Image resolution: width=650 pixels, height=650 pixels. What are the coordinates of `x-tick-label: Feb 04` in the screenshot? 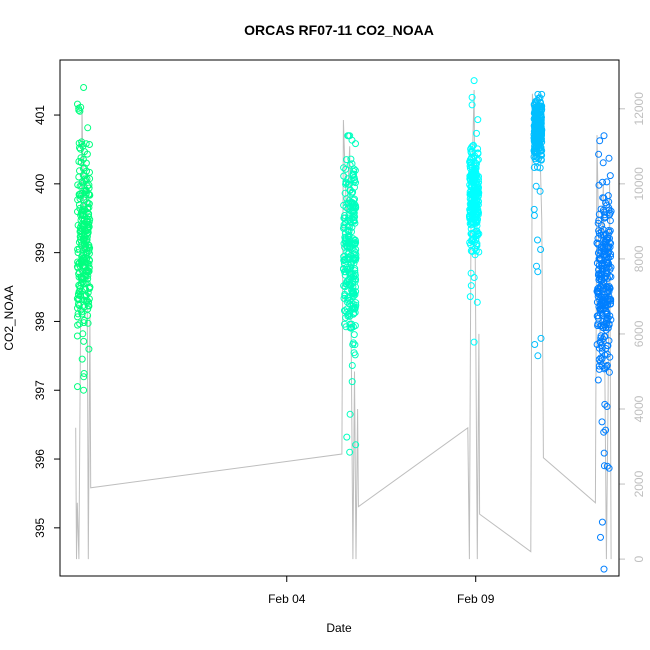 It's located at (287, 599).